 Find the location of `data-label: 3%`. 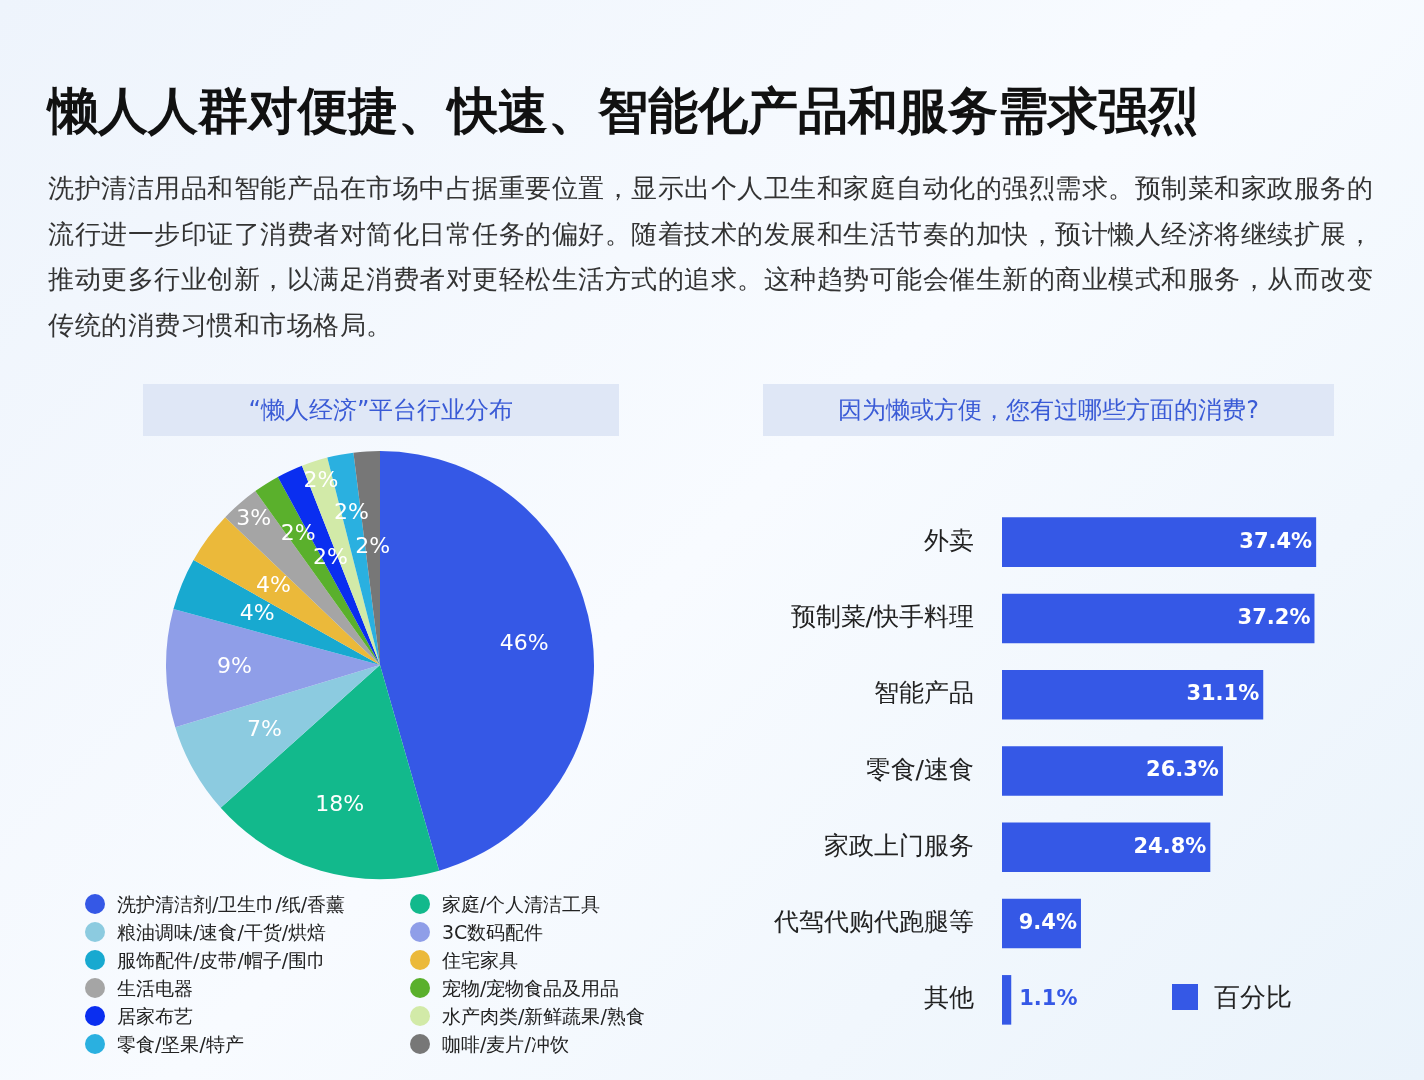

data-label: 3% is located at coordinates (254, 518).